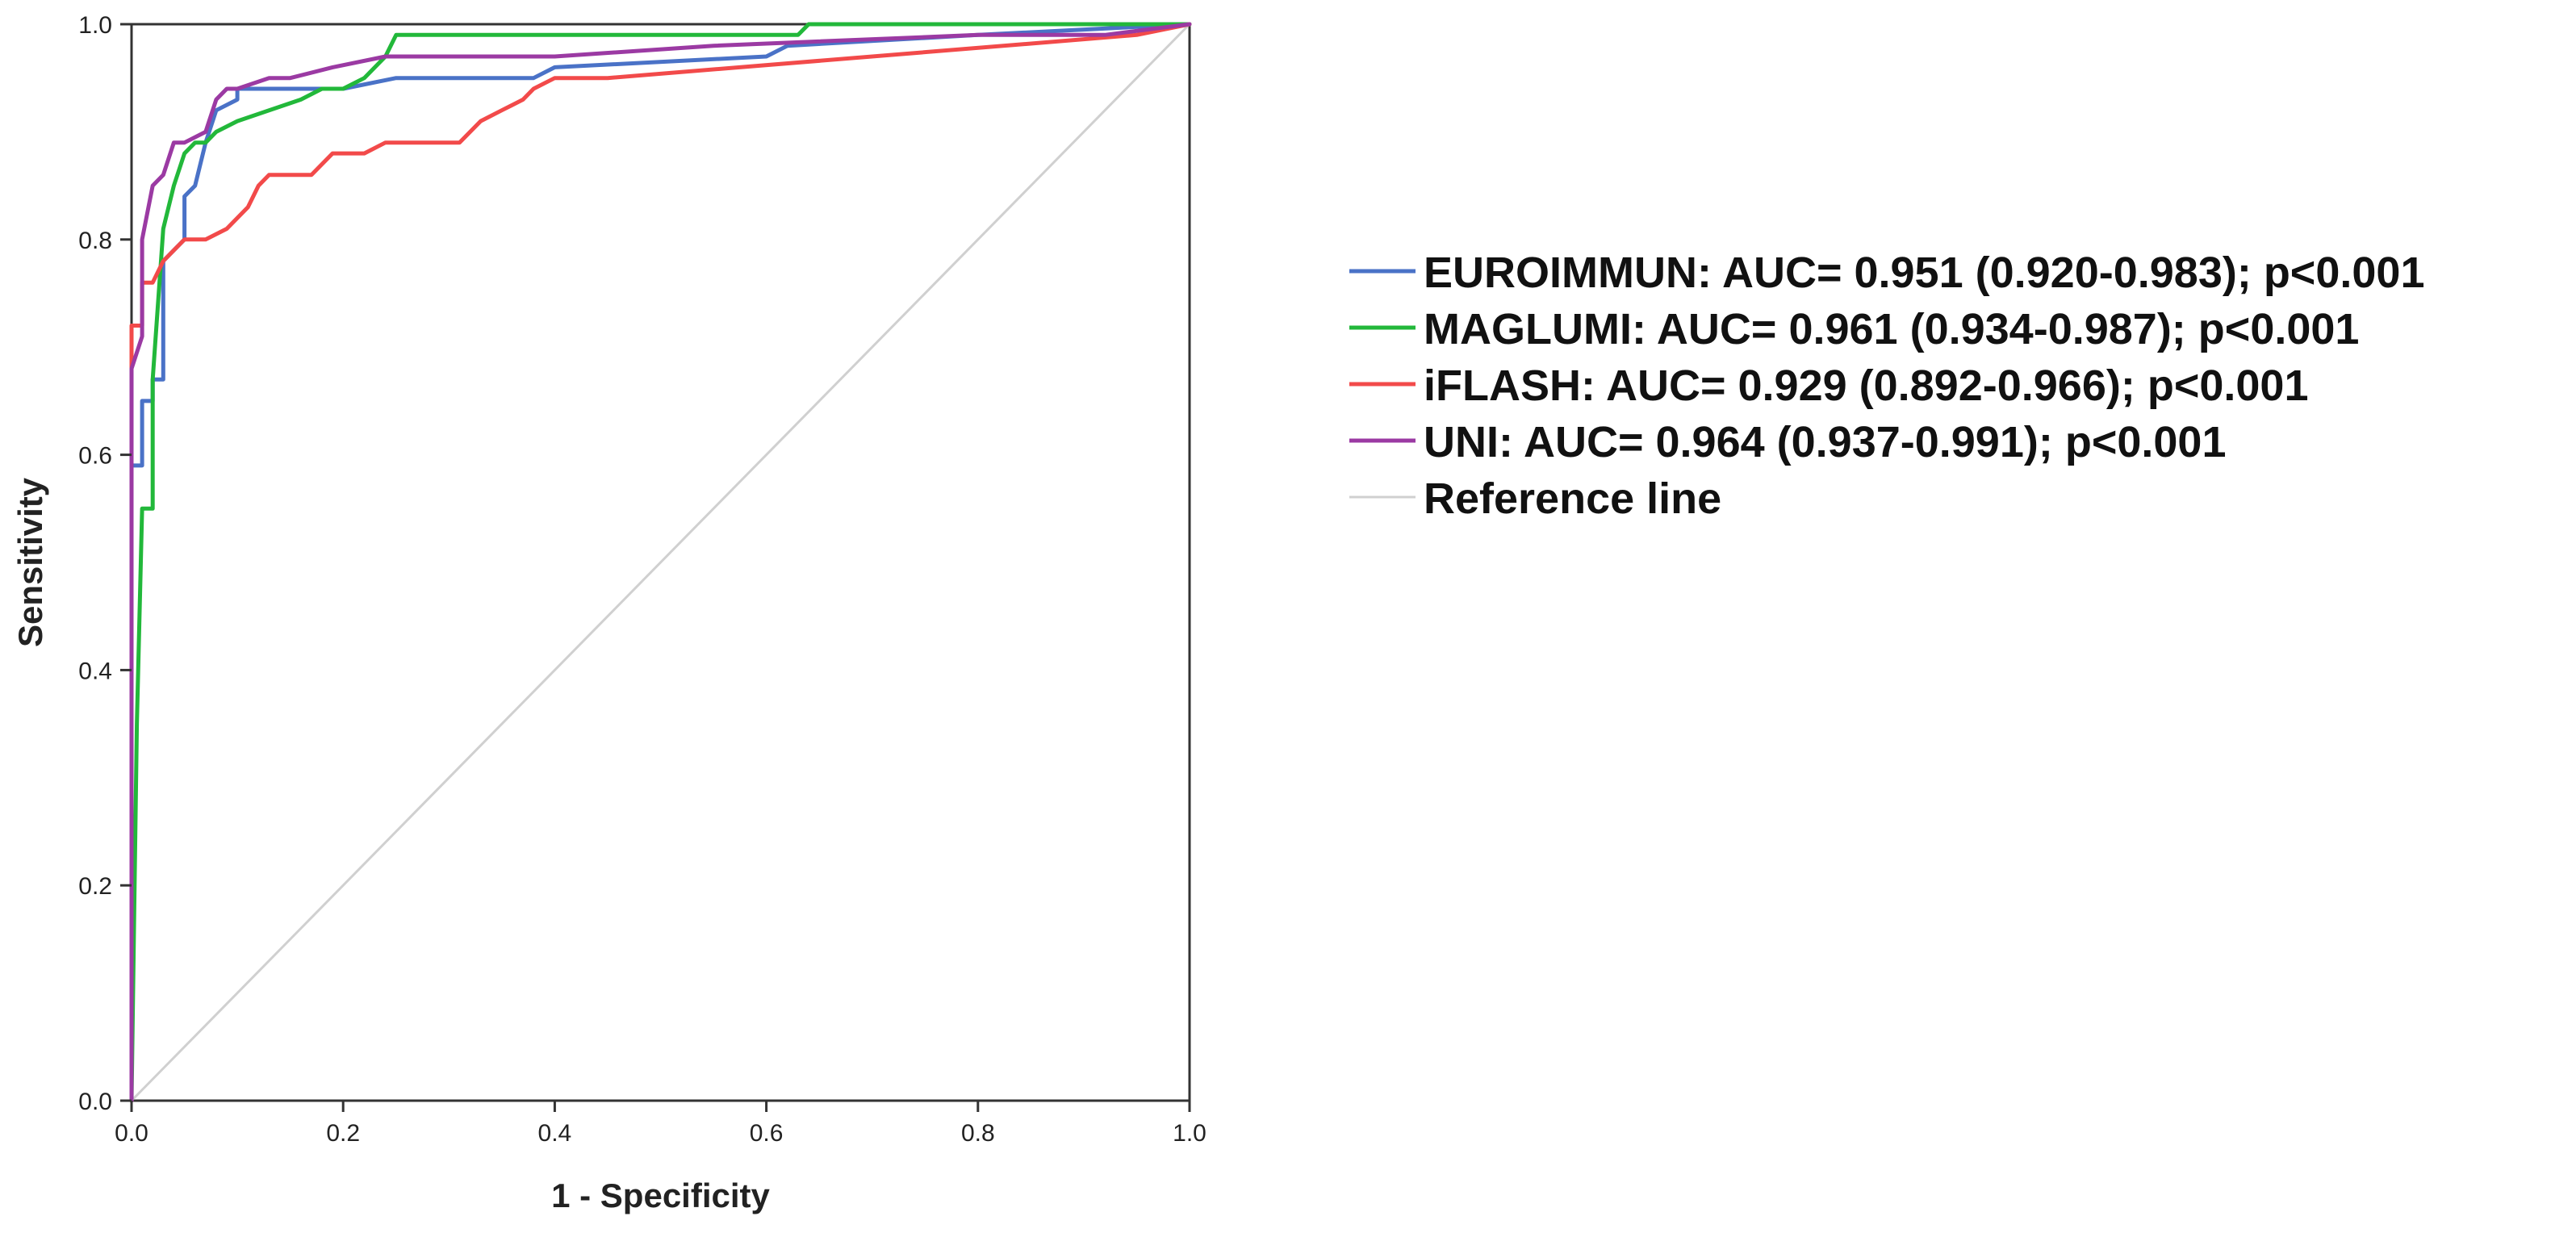 This screenshot has height=1233, width=2576. What do you see at coordinates (95, 241) in the screenshot?
I see `y-tick-label: 0.8` at bounding box center [95, 241].